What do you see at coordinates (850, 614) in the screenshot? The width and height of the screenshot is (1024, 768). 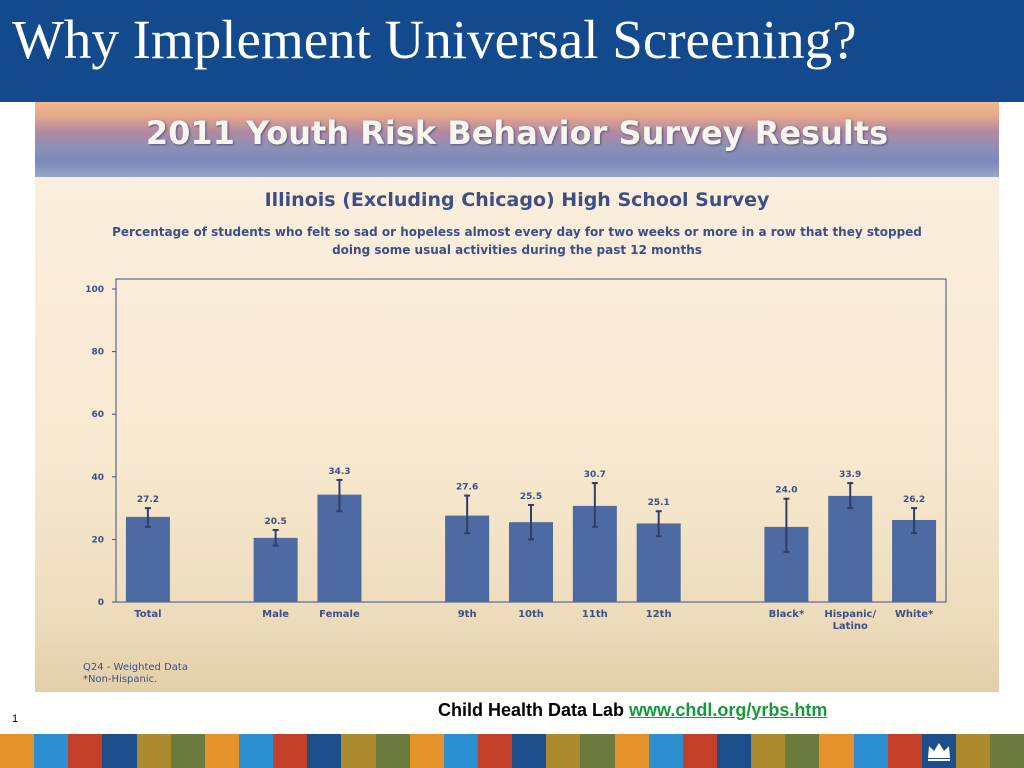 I see `x-tick-label-line: Hispanic/` at bounding box center [850, 614].